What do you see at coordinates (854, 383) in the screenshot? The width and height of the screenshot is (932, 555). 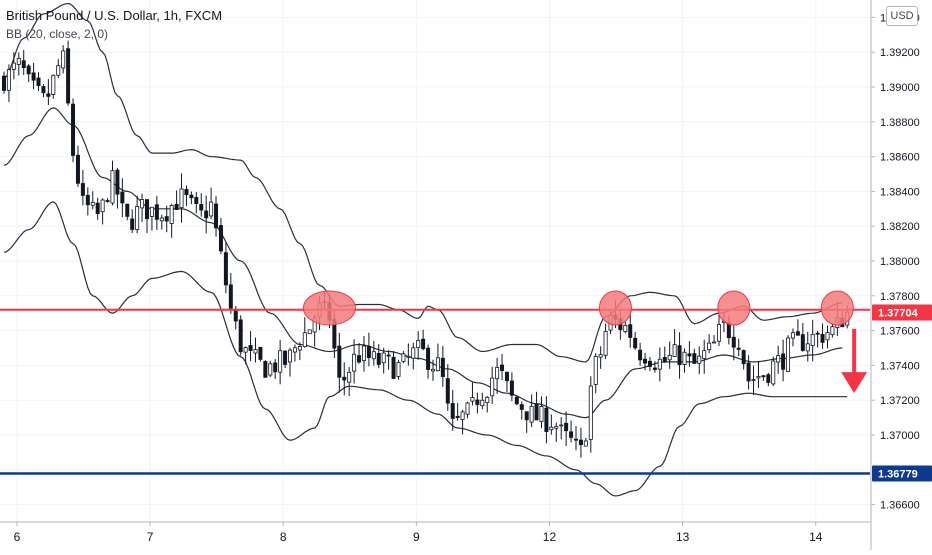 I see `forecast-arrow-head` at bounding box center [854, 383].